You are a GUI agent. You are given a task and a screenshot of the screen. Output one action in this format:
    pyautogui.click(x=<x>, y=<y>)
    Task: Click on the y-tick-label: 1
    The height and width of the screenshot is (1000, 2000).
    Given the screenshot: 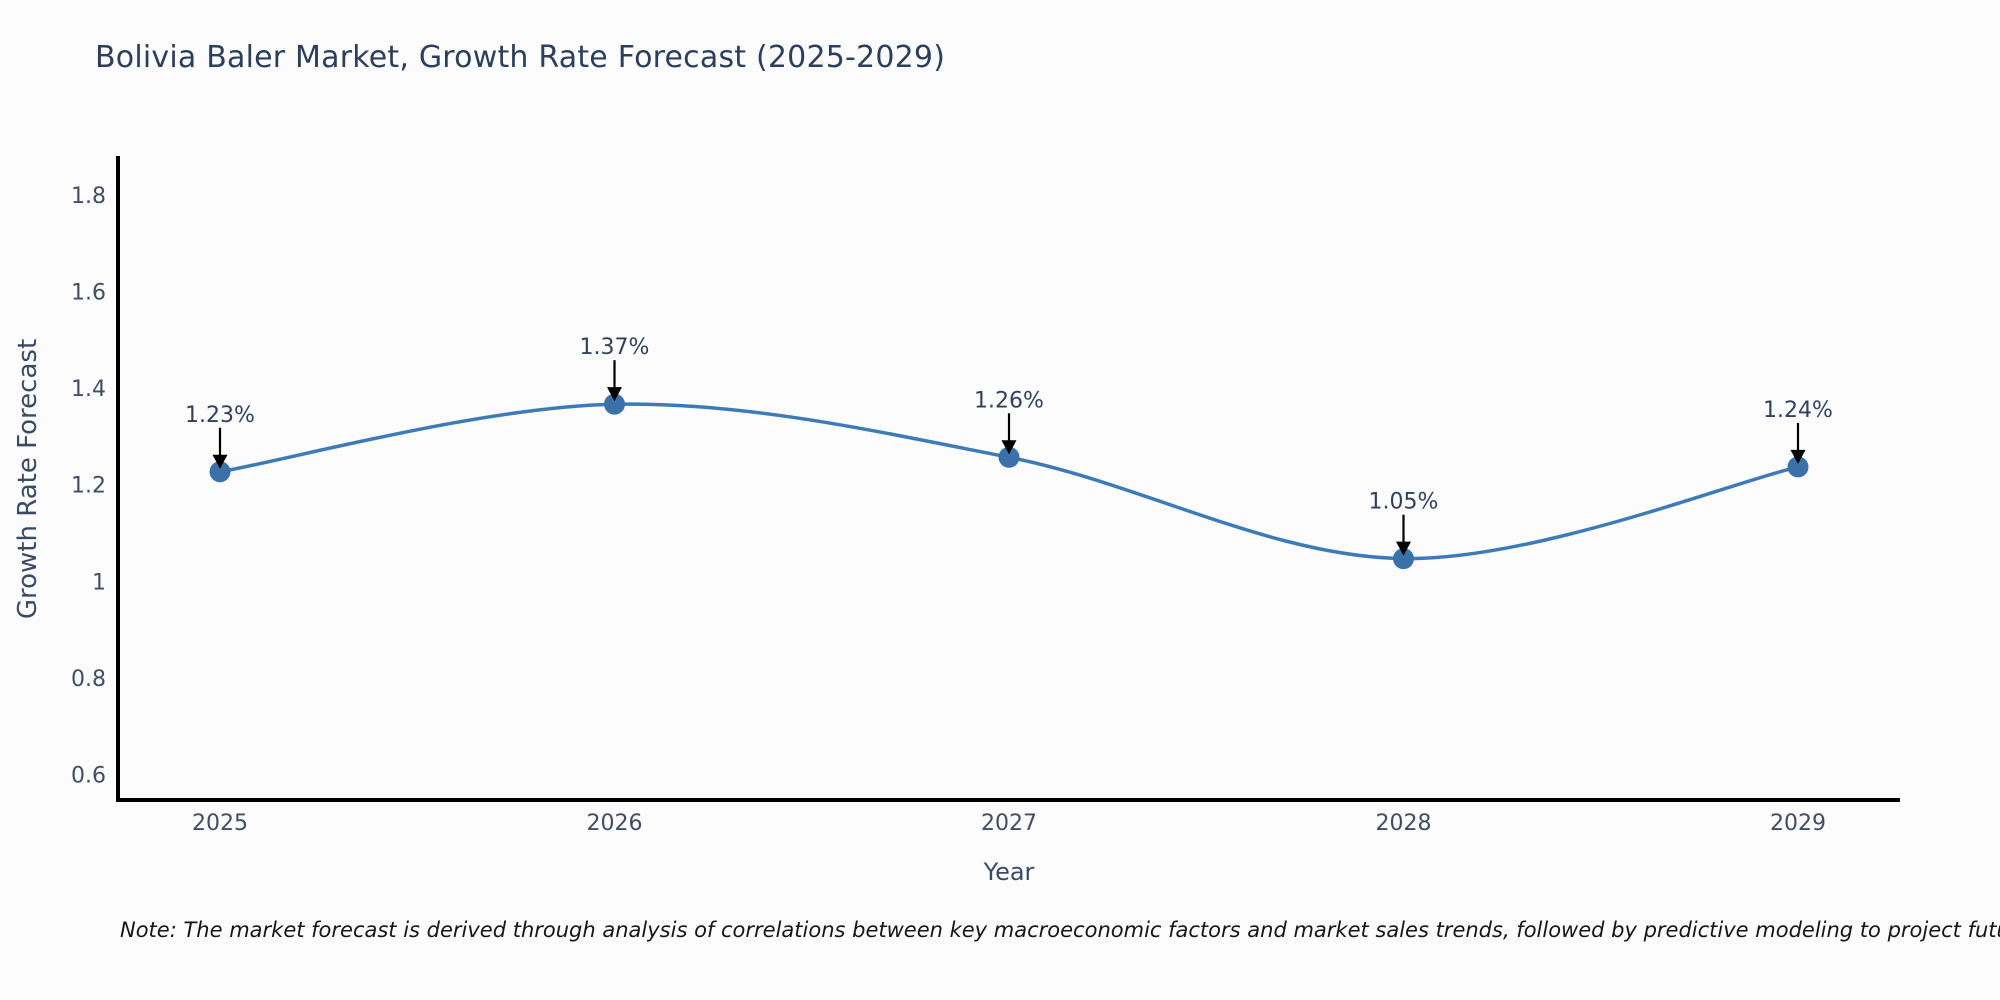 What is the action you would take?
    pyautogui.click(x=99, y=582)
    